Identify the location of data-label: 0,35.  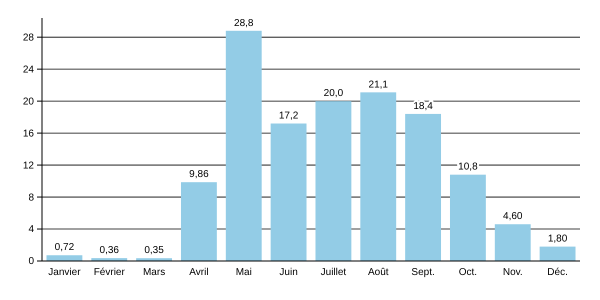
(154, 250).